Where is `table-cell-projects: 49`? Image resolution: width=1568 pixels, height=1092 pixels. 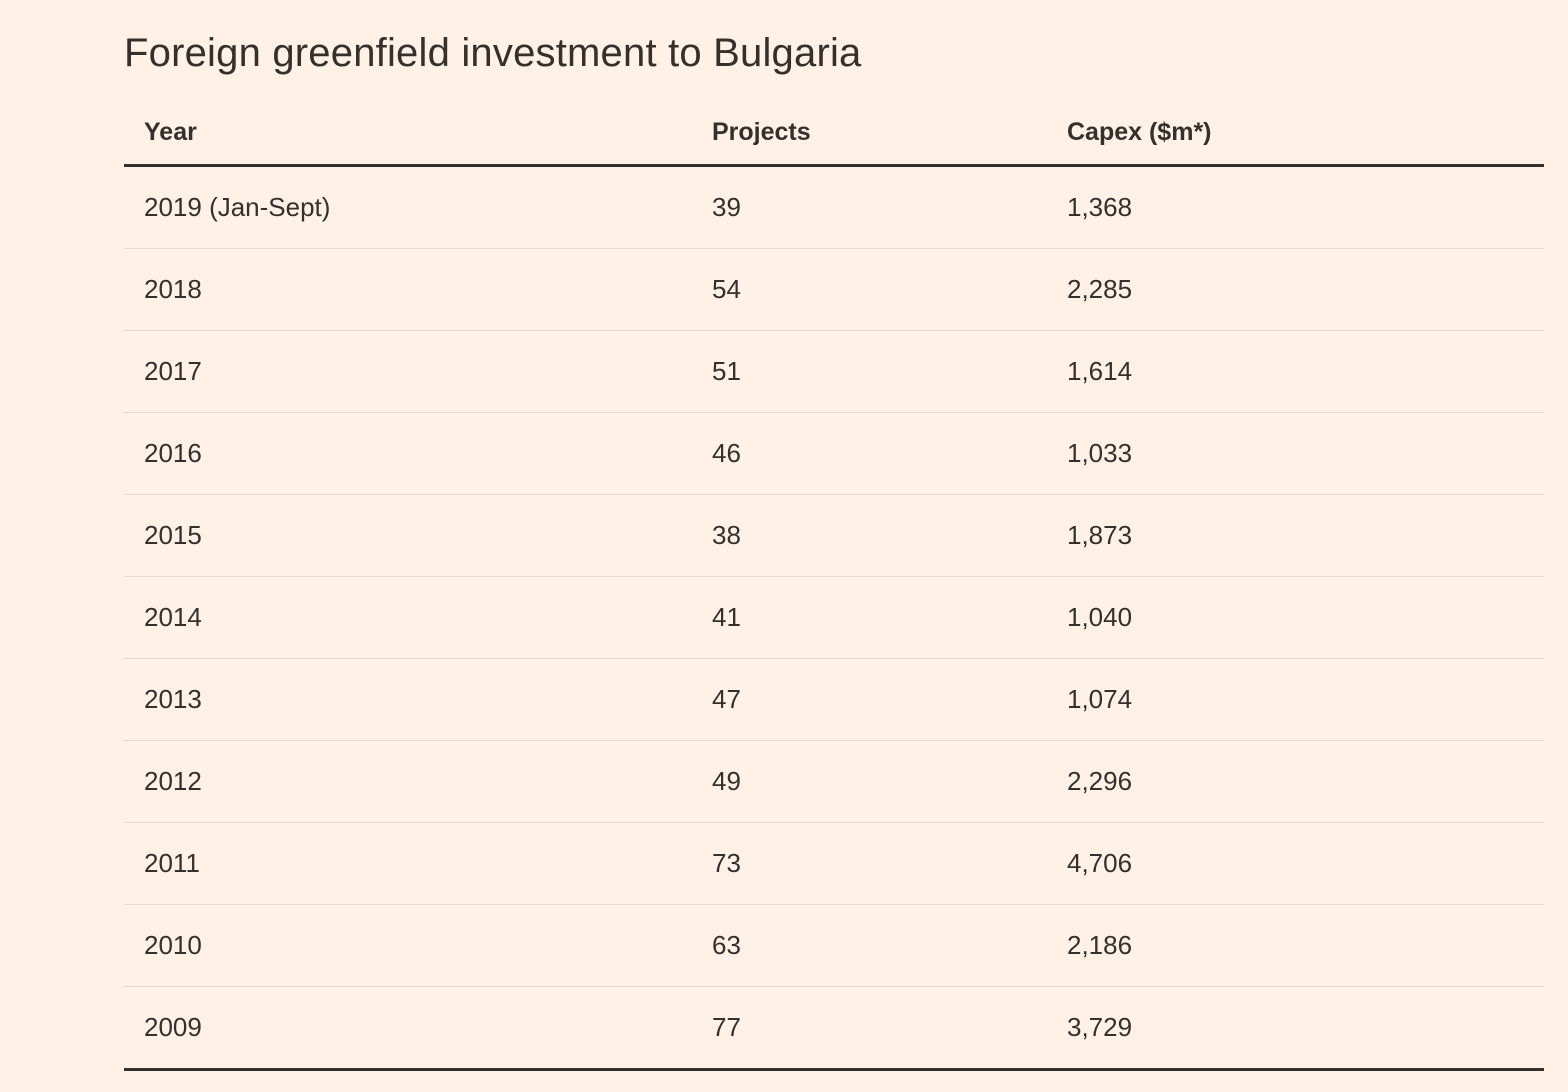 table-cell-projects: 49 is located at coordinates (726, 781).